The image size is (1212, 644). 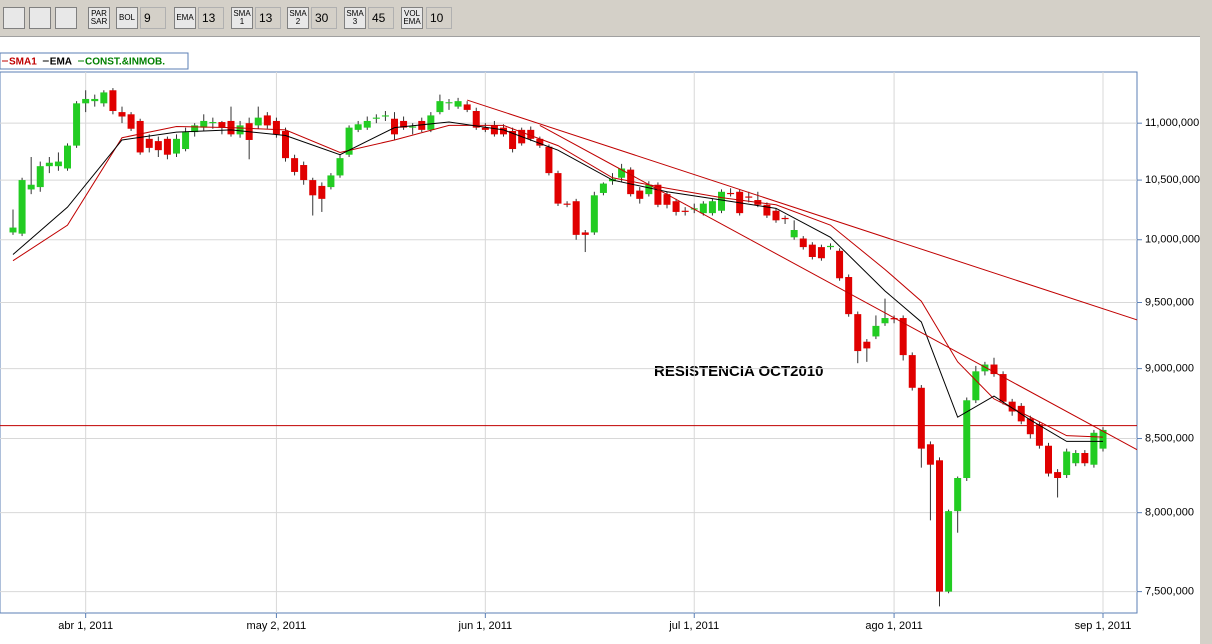 What do you see at coordinates (485, 626) in the screenshot?
I see `x-tick-label: jun 1, 2011` at bounding box center [485, 626].